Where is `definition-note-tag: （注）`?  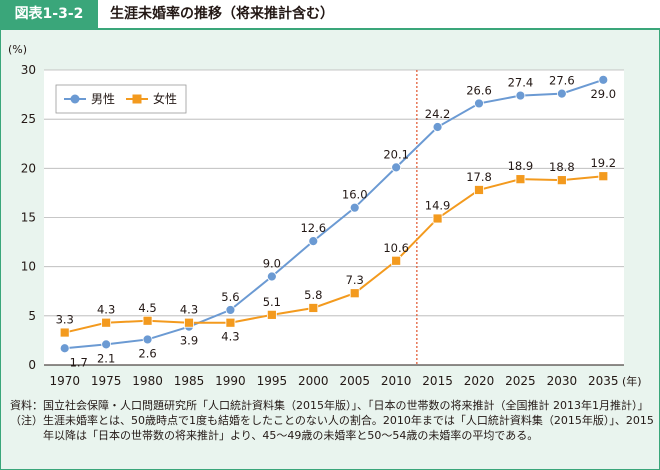
definition-note-tag: （注） is located at coordinates (26, 420).